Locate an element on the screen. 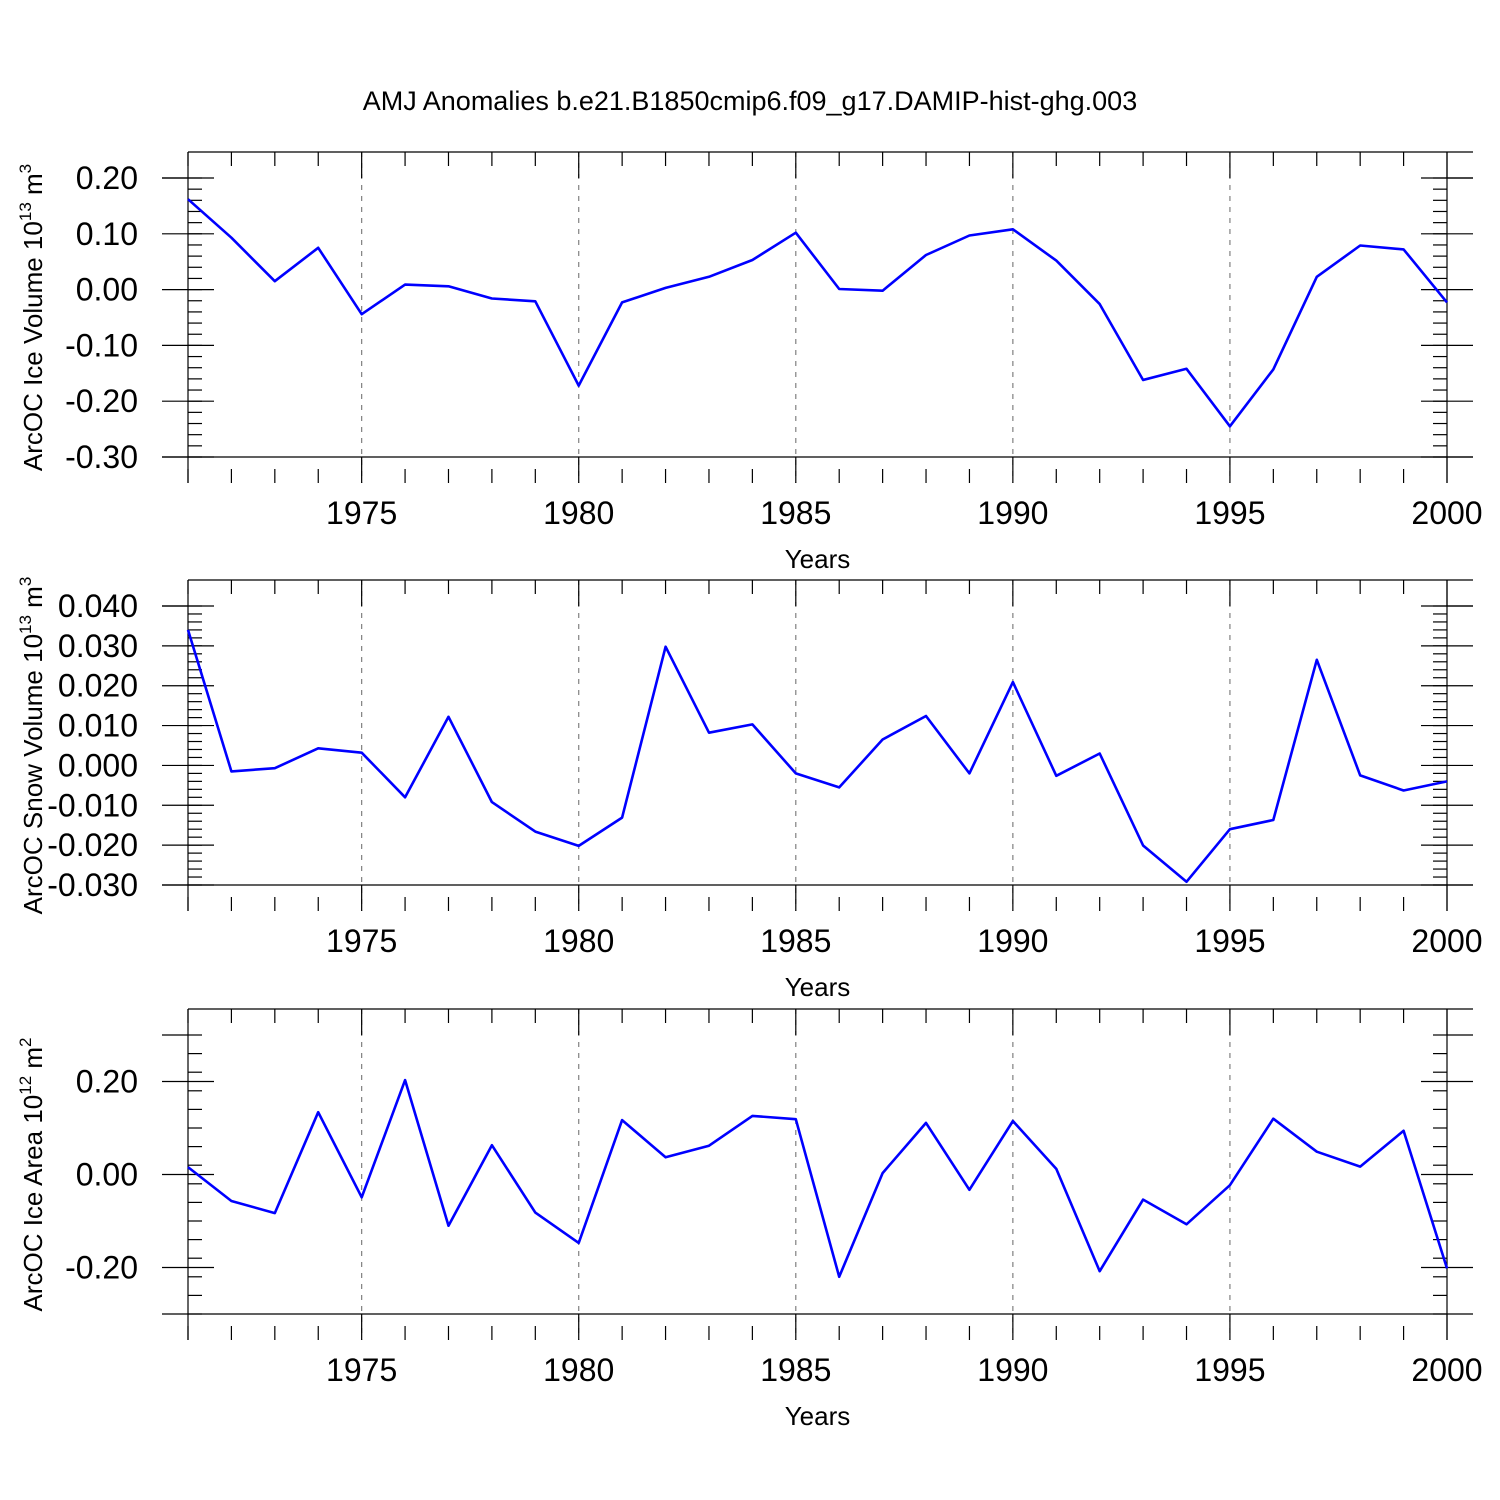 The width and height of the screenshot is (1500, 1500). y-tick-label: -0.30 is located at coordinates (101, 457).